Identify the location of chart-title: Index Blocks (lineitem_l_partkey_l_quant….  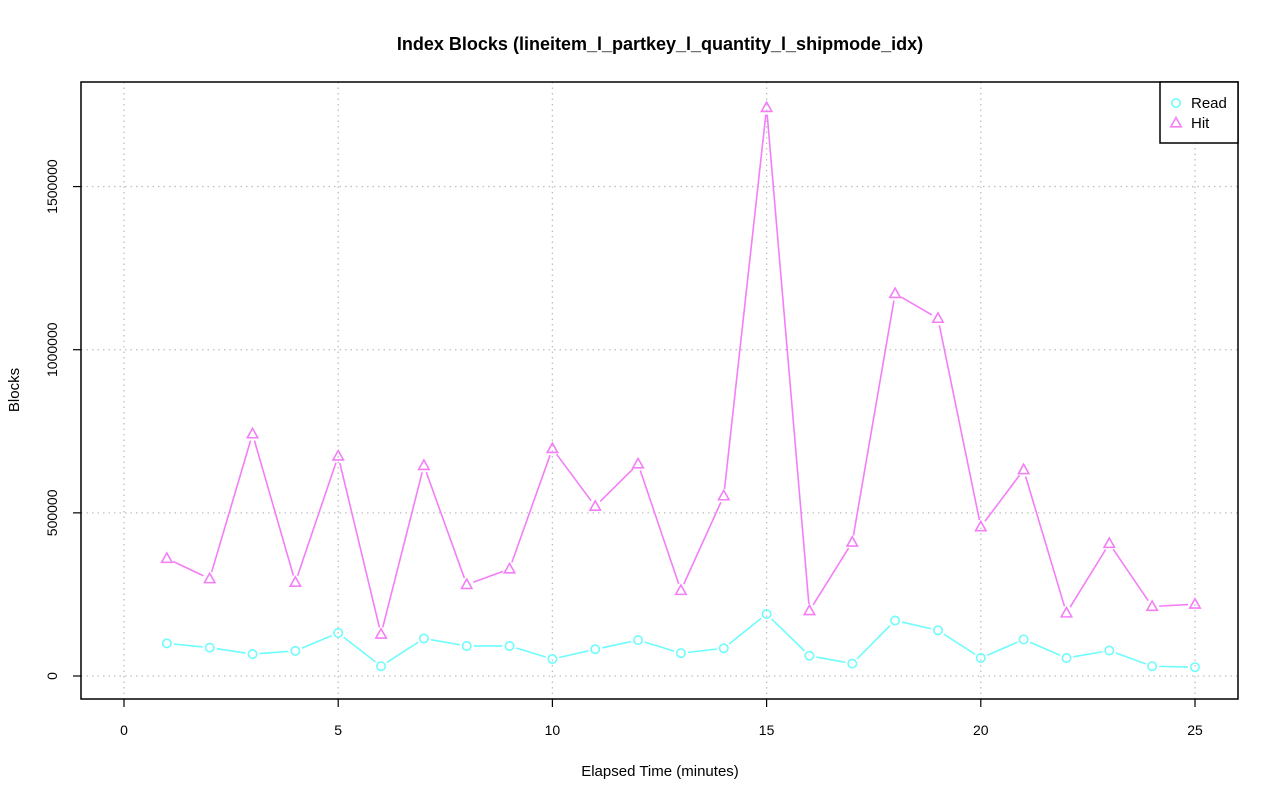
(660, 44).